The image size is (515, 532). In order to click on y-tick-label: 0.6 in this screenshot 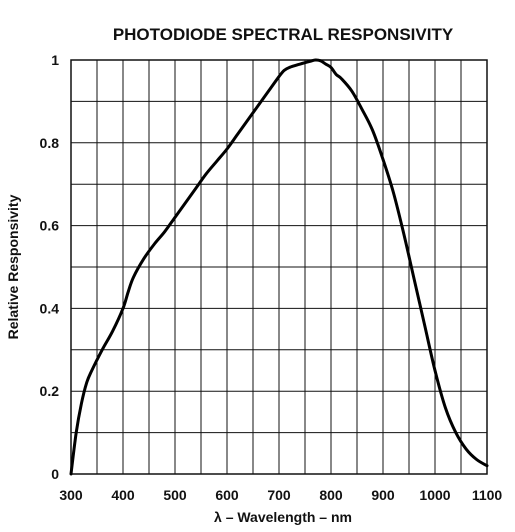, I will do `click(50, 226)`.